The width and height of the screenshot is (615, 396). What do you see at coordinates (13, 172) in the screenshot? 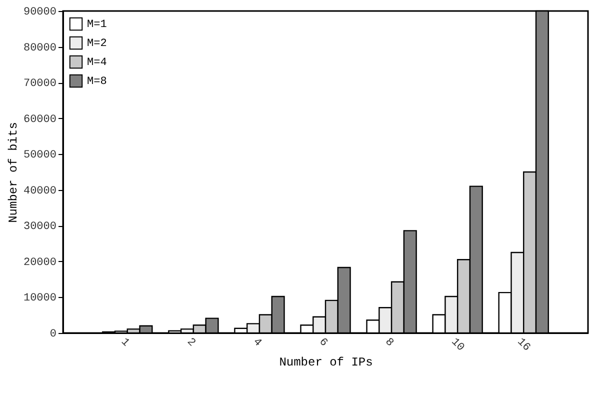
I see `y-axis-title: Number of bits` at bounding box center [13, 172].